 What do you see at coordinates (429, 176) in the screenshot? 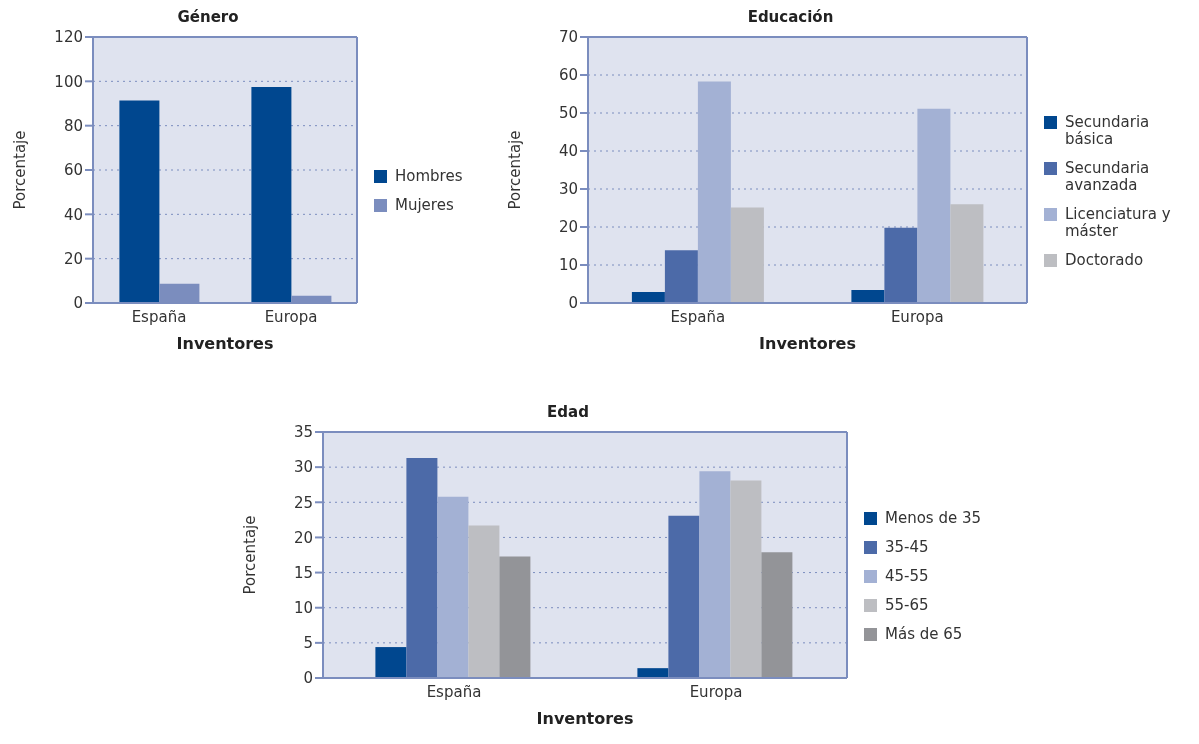
I see `legend-label: Hombres` at bounding box center [429, 176].